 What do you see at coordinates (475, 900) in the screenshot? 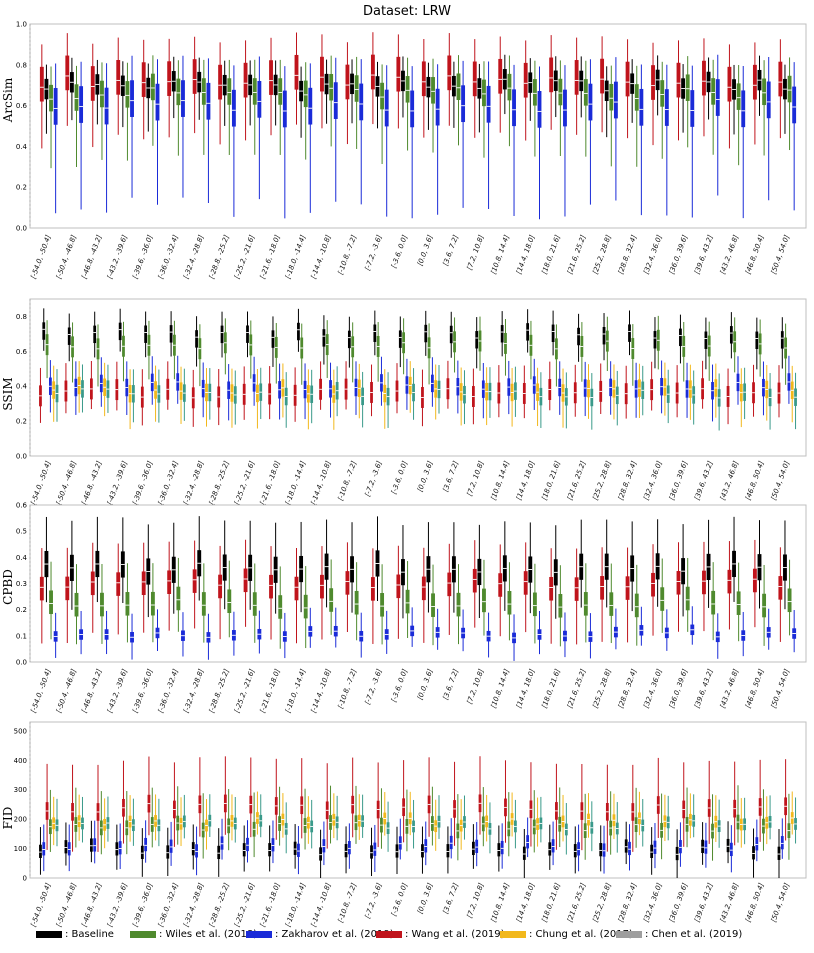
I see `x-tick-label: [7.2, 10.8]` at bounding box center [475, 900].